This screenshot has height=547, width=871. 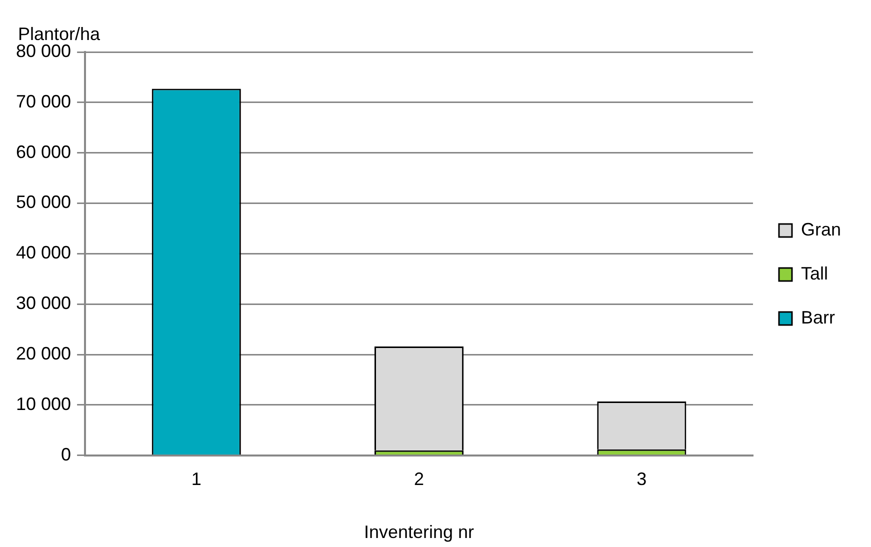 I want to click on y-tick-label: 30 000, so click(x=44, y=303).